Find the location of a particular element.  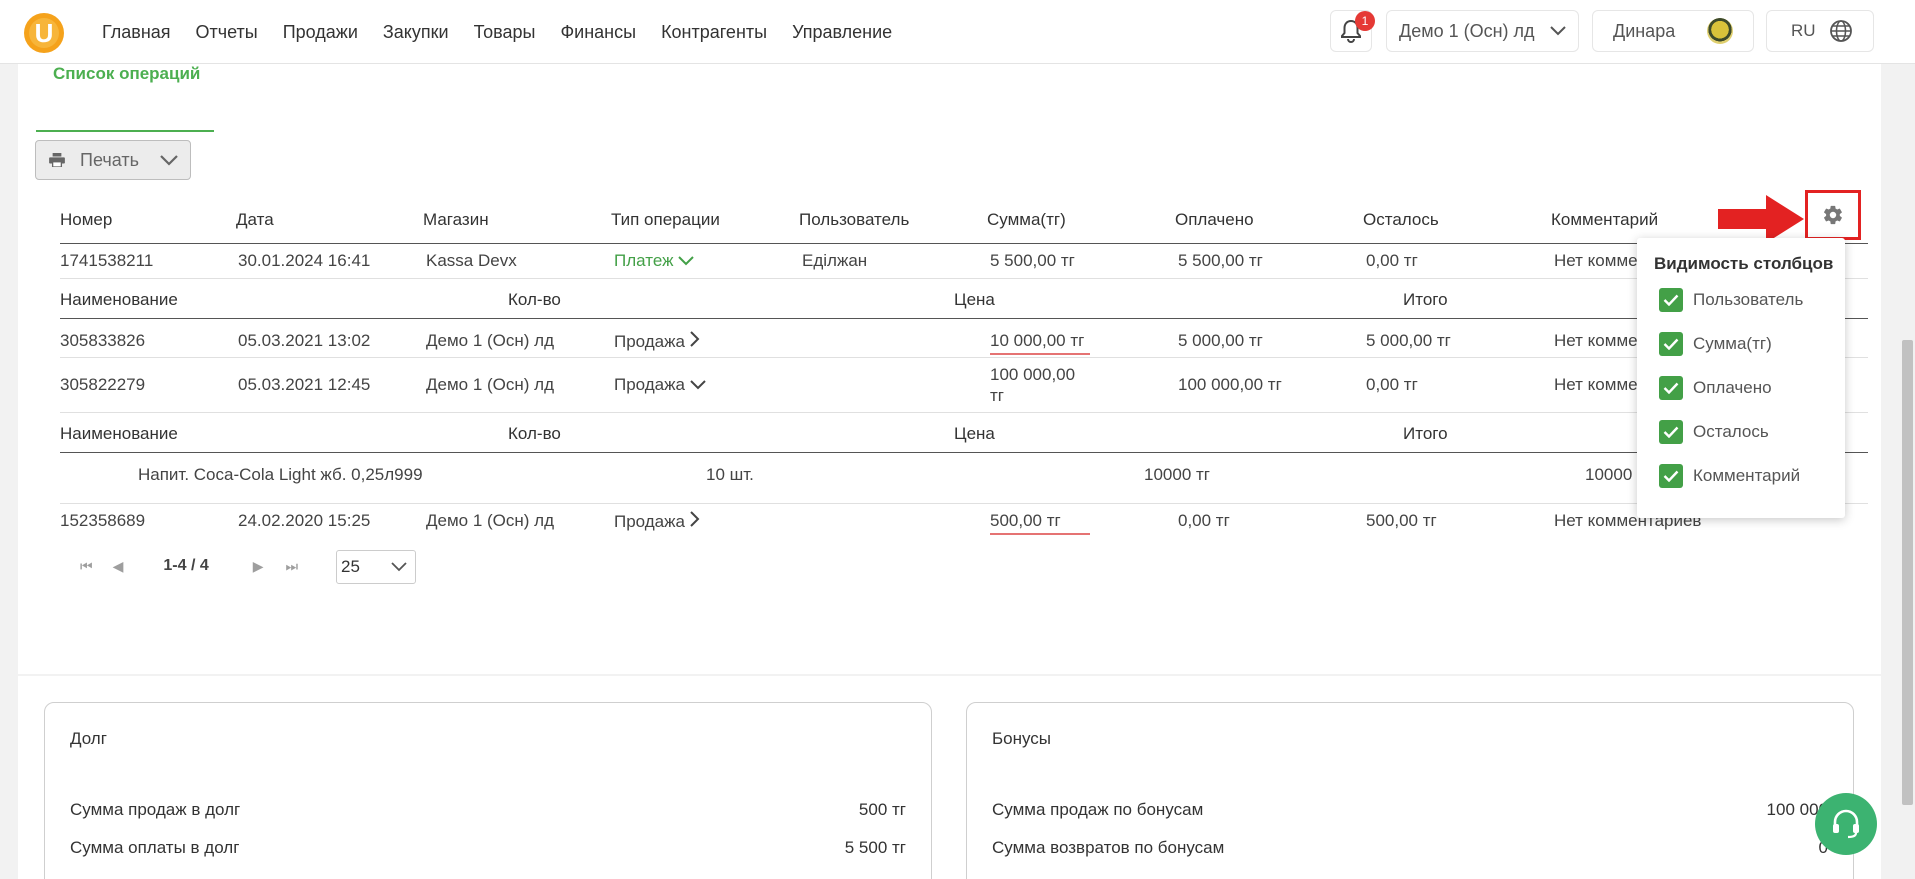

last-page-icon: ⏭ is located at coordinates (292, 565).